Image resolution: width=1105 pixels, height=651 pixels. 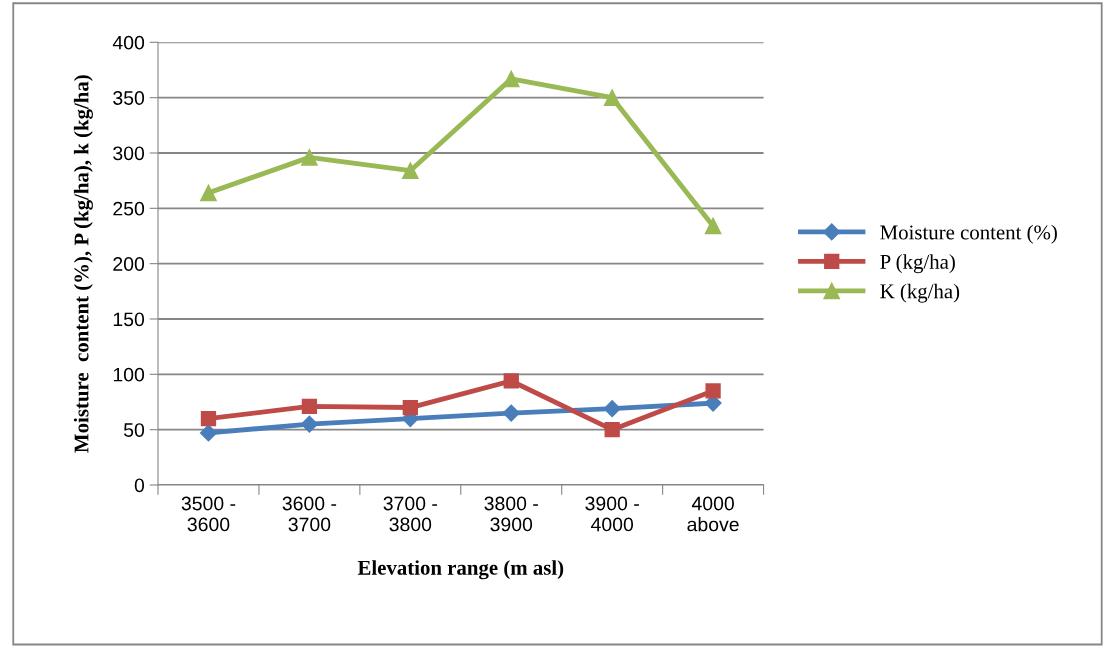 I want to click on x-tick-label: 3700 - 3800, so click(x=410, y=514).